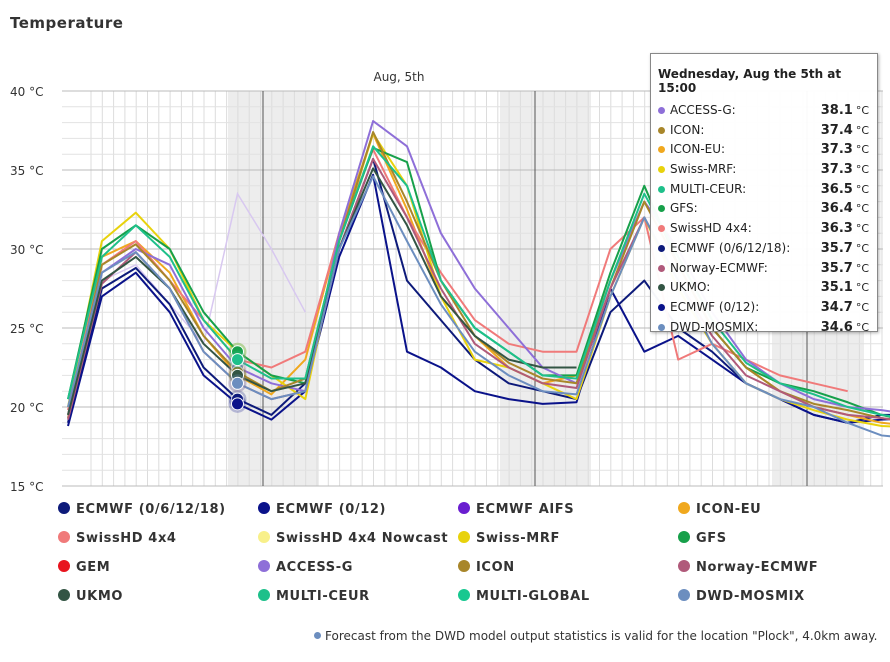 This screenshot has width=890, height=662. Describe the element at coordinates (719, 267) in the screenshot. I see `tooltip-series-name: Norway-ECMWF:` at that location.